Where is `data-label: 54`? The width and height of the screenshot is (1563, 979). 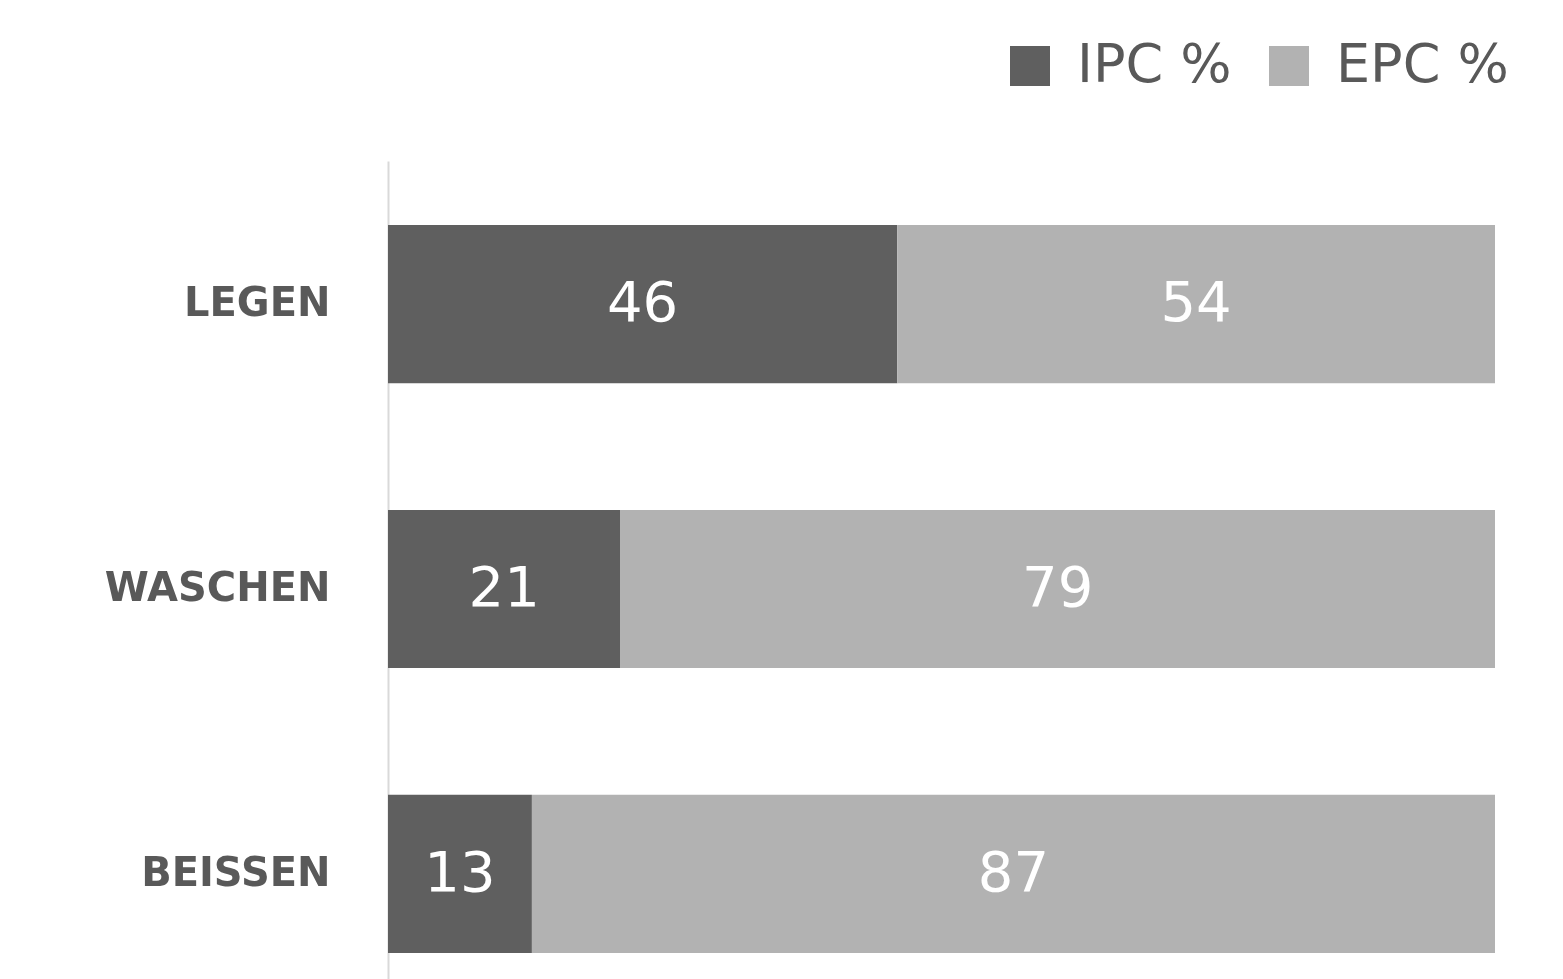
data-label: 54 is located at coordinates (1196, 302).